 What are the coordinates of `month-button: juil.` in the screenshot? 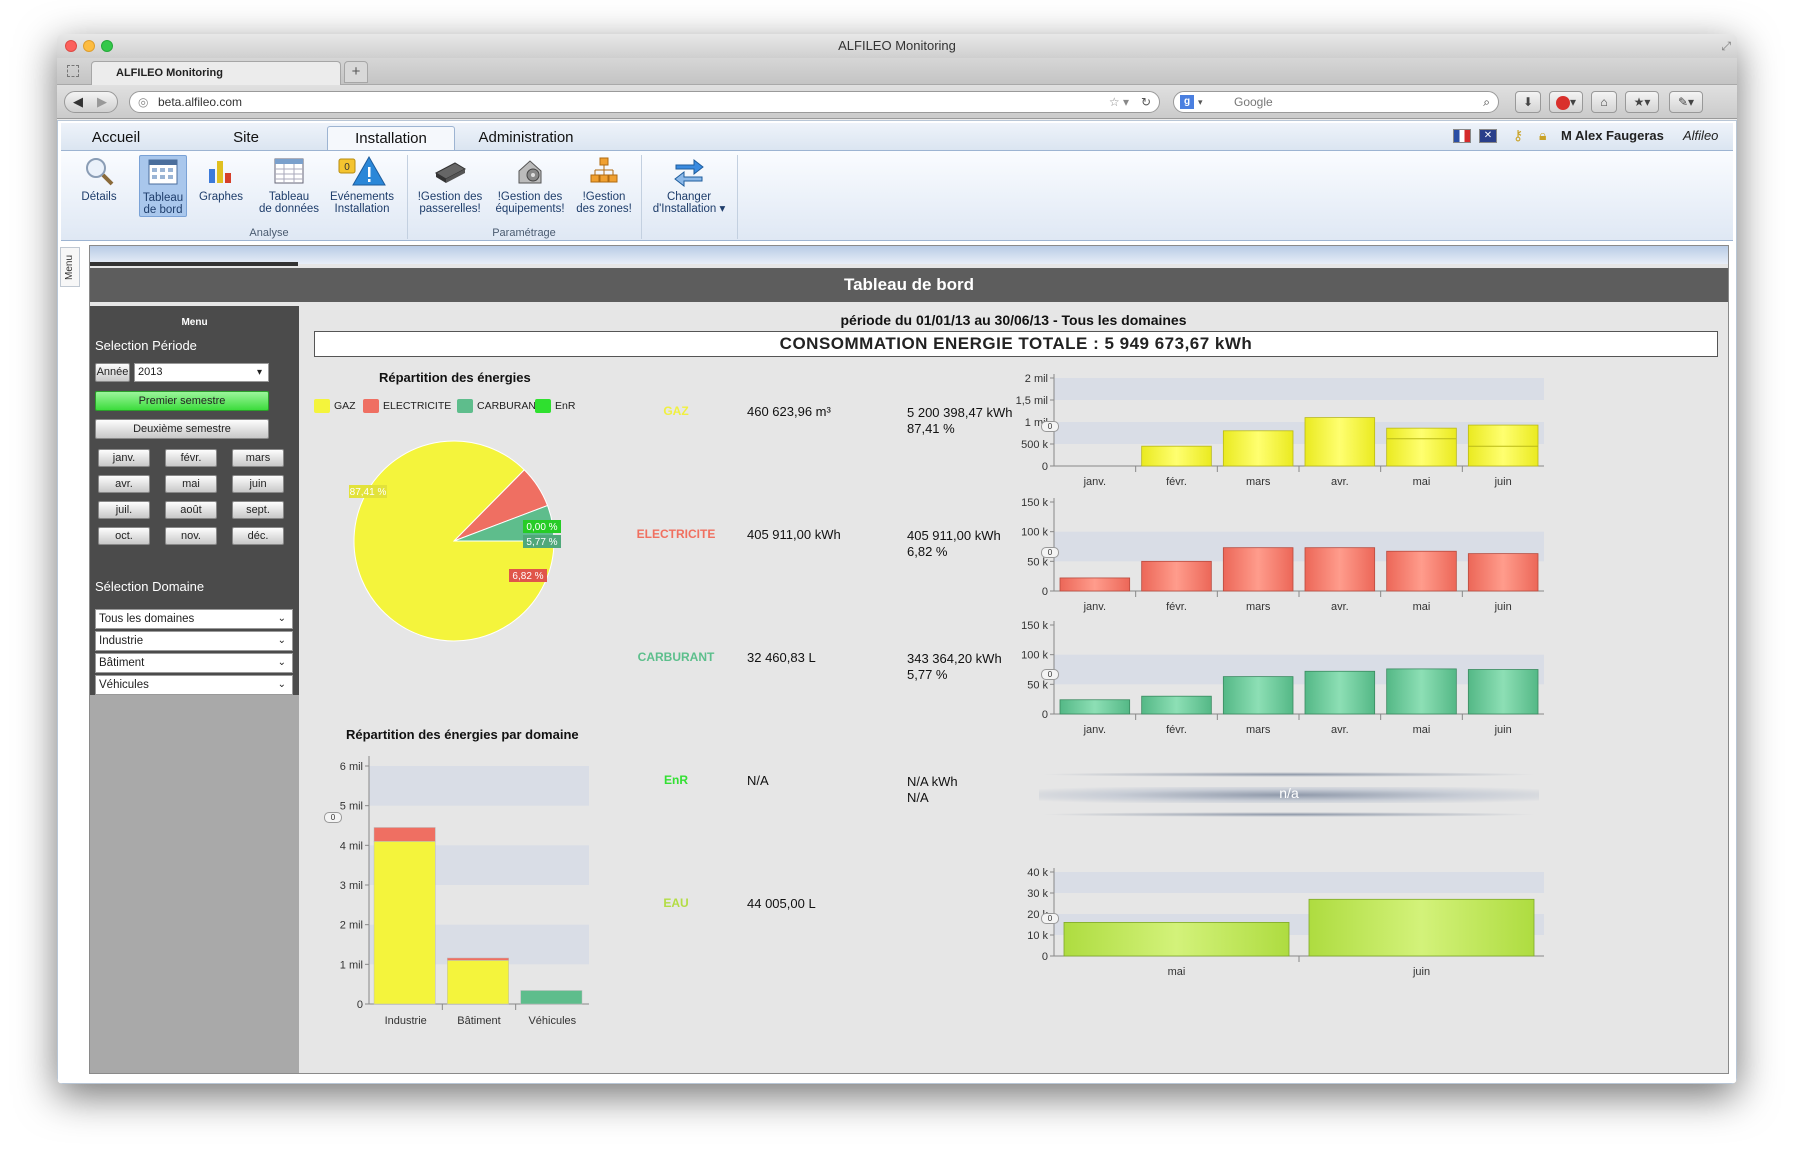 It's located at (124, 510).